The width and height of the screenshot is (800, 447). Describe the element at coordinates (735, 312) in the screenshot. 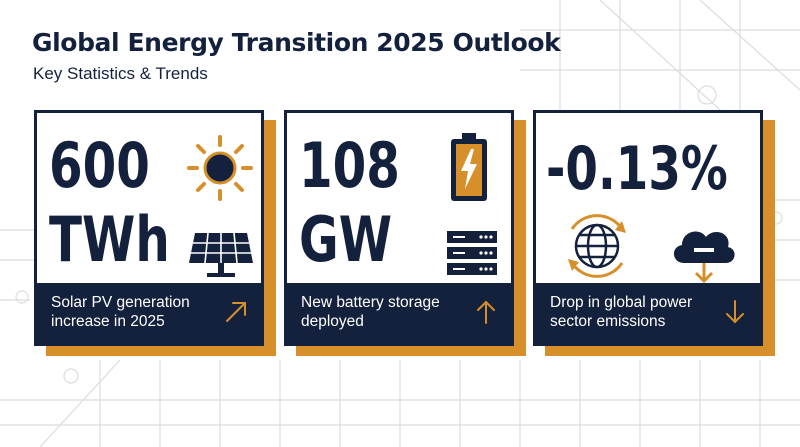

I see `arrow-down-icon` at that location.